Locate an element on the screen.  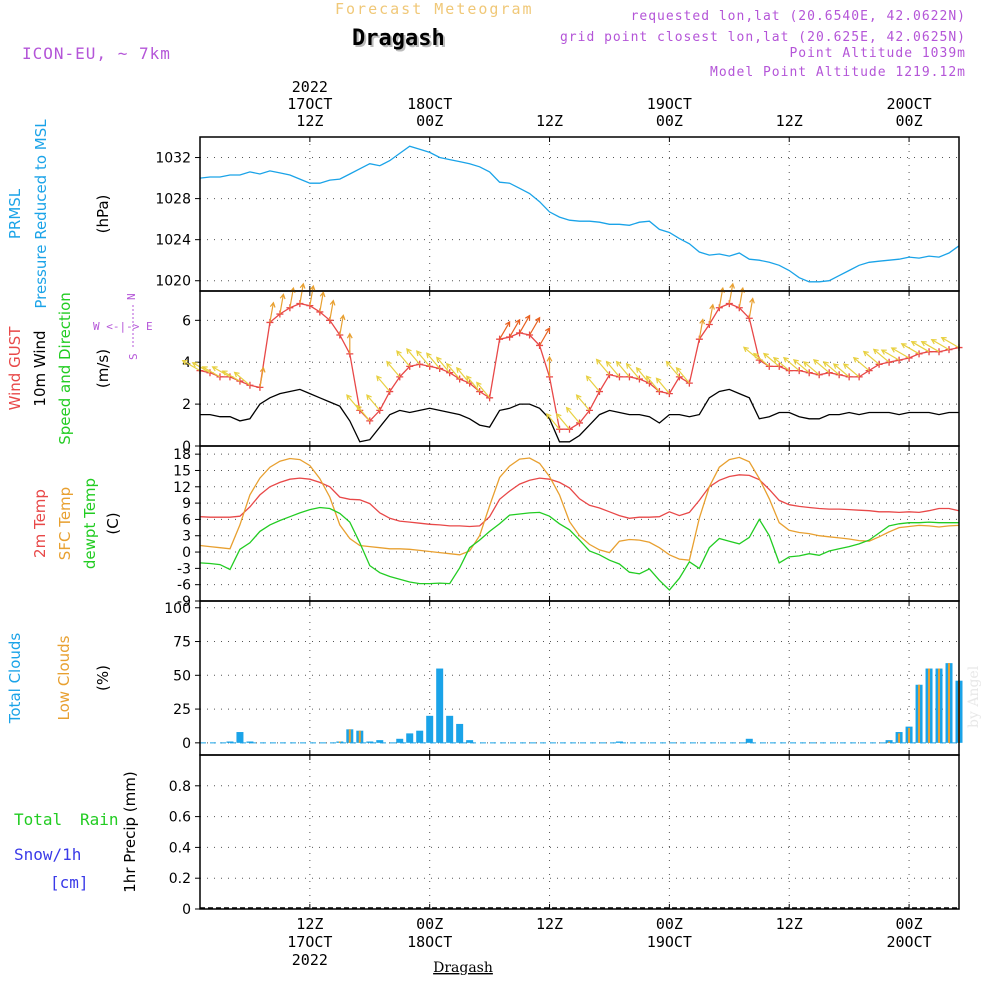
y-tick-label: 25 is located at coordinates (182, 710).